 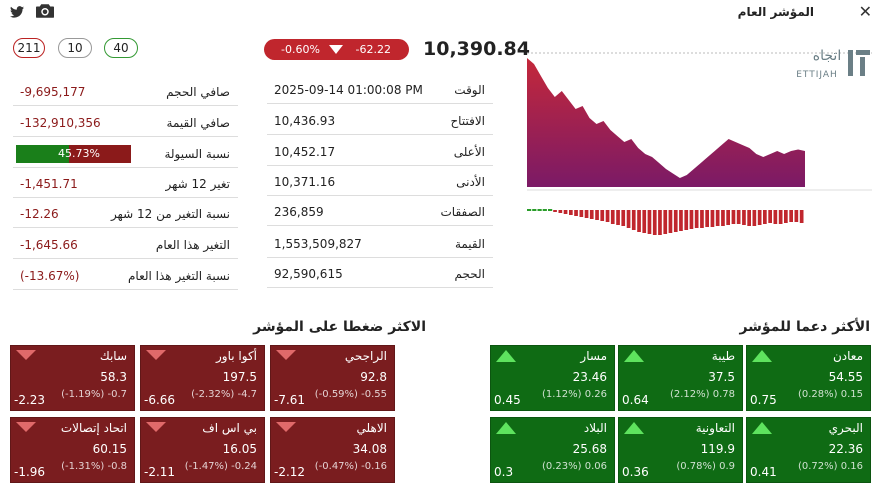 I want to click on stock-name: الاهلي, so click(x=371, y=428).